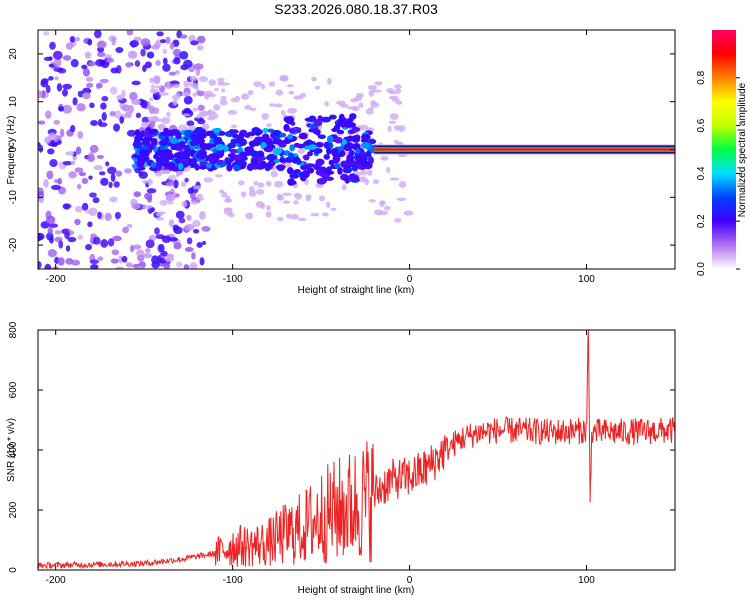 The image size is (750, 600). What do you see at coordinates (586, 279) in the screenshot?
I see `spectrogram-xtick-label: 100` at bounding box center [586, 279].